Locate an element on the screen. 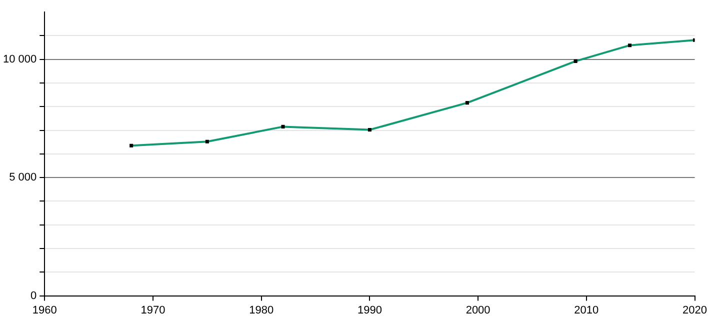  y-tick-label: 0 is located at coordinates (33, 296).